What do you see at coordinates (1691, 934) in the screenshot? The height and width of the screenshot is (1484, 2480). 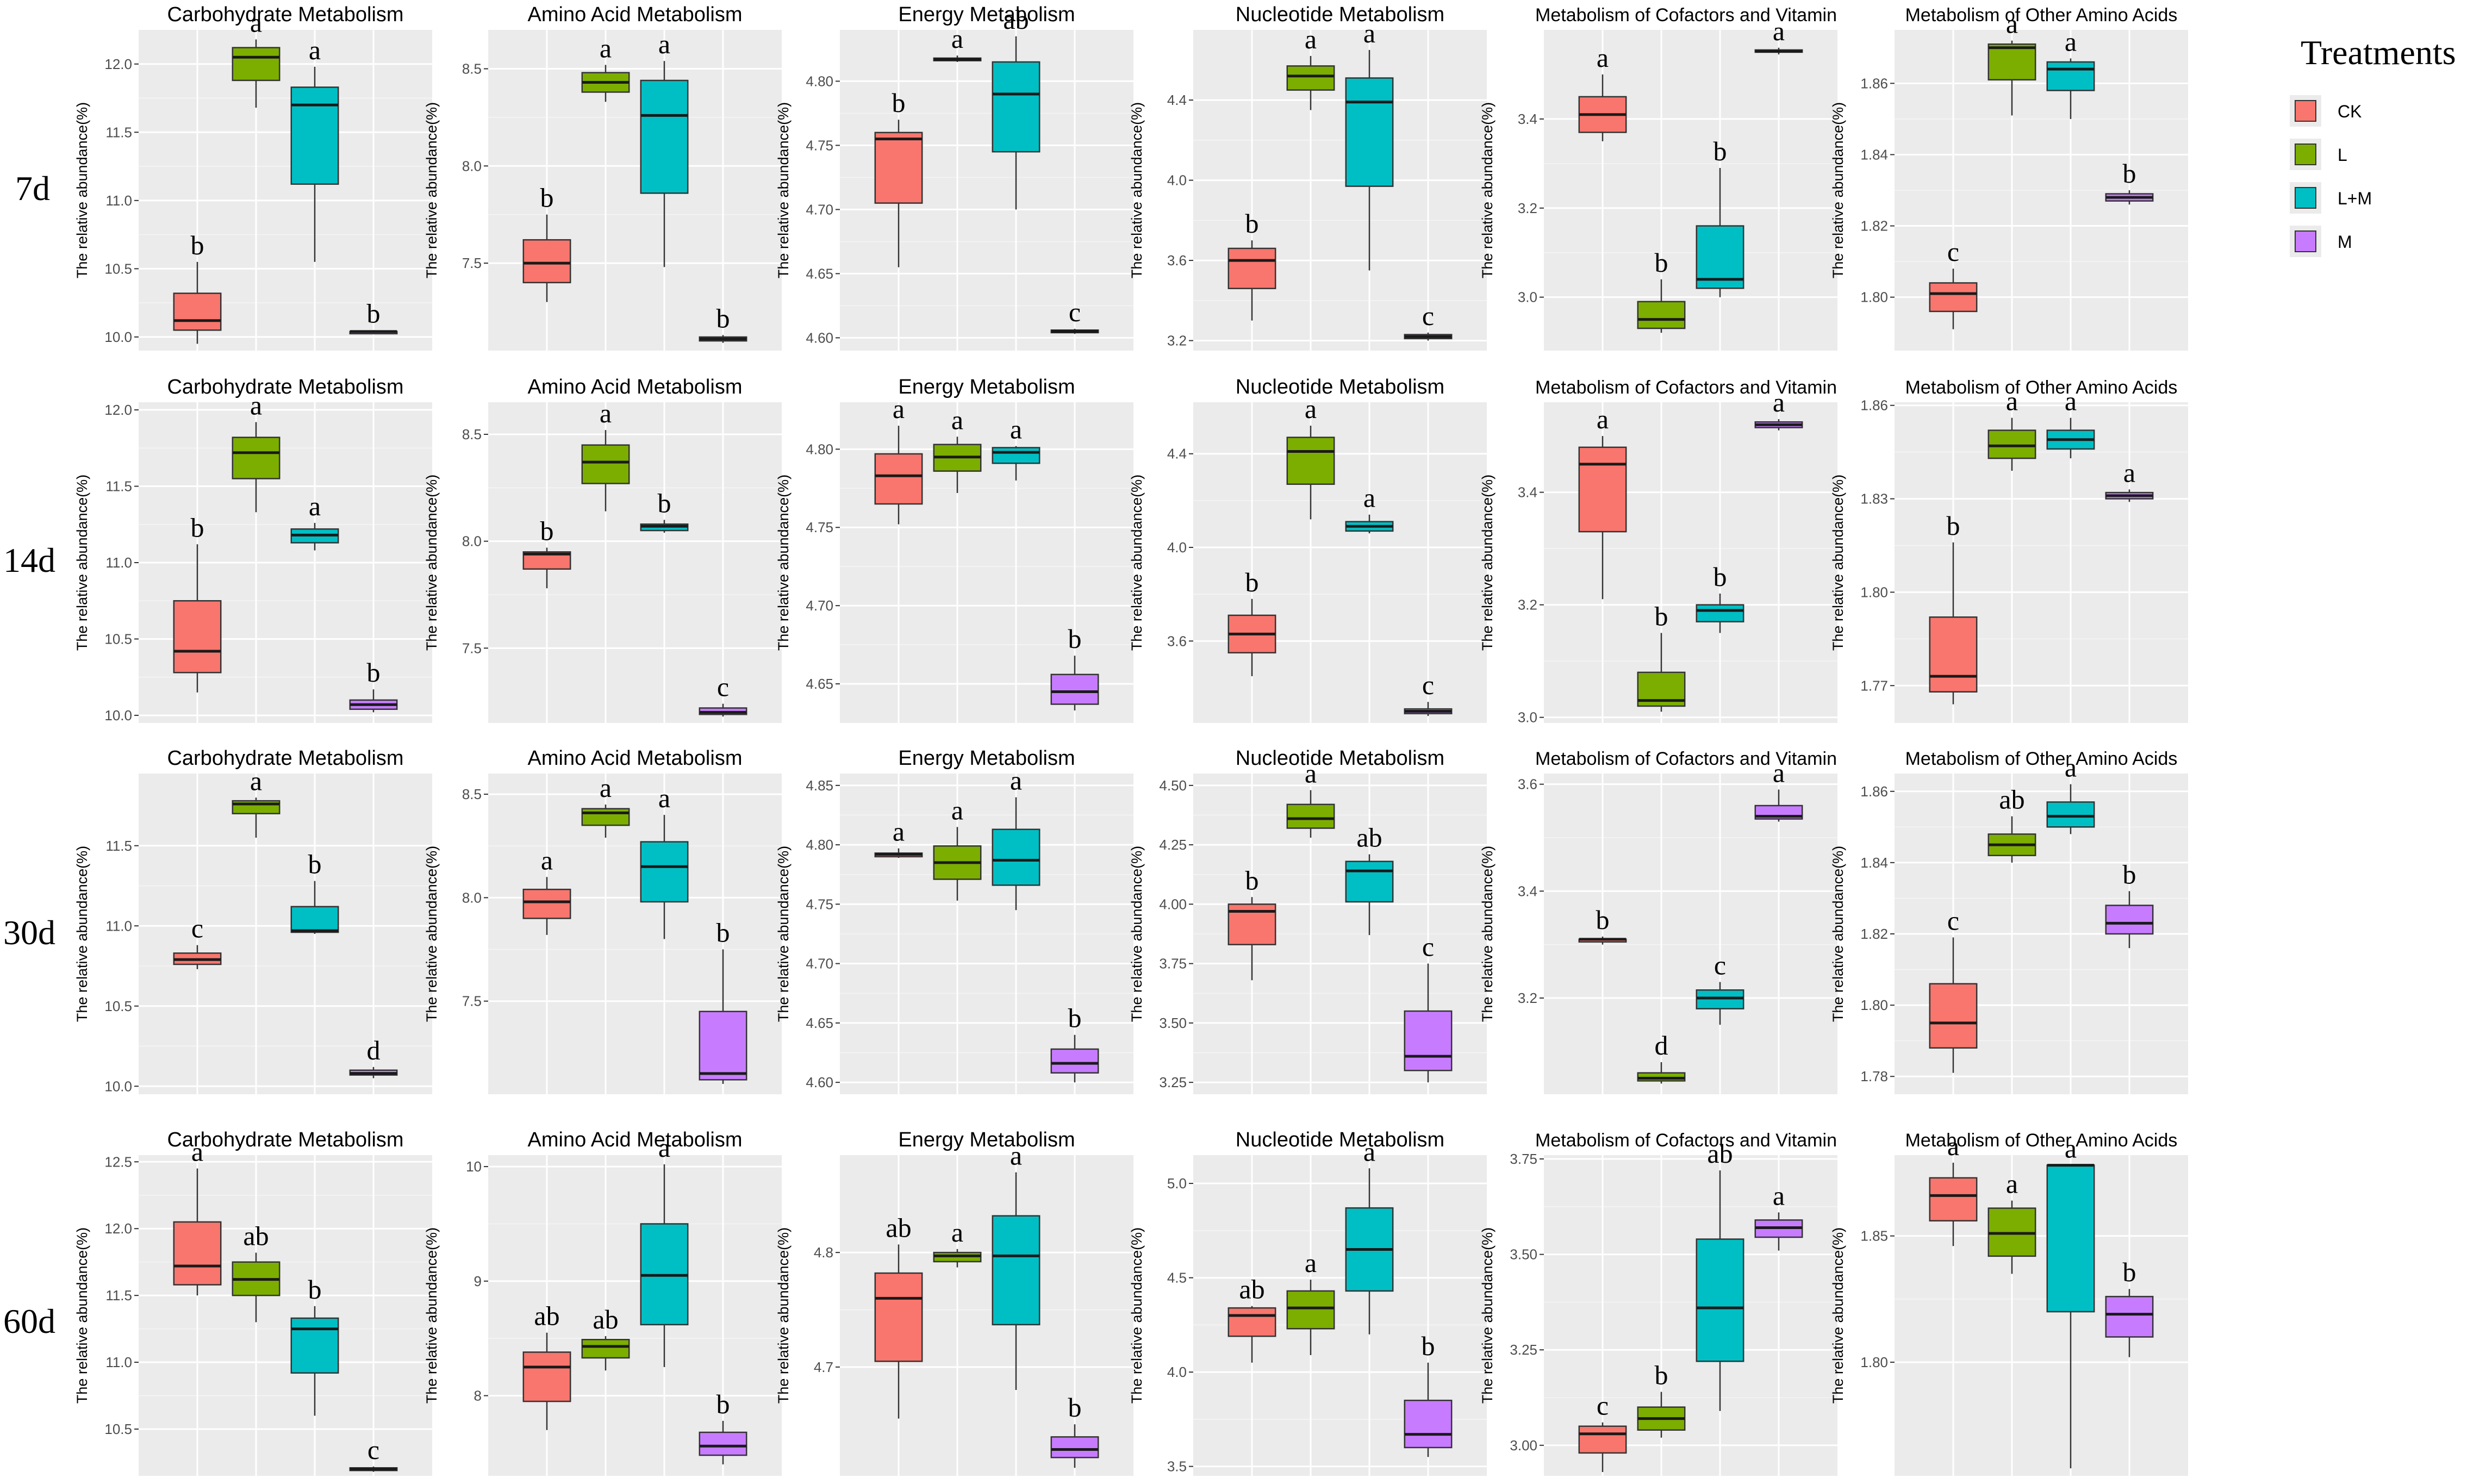 I see `plot-background` at bounding box center [1691, 934].